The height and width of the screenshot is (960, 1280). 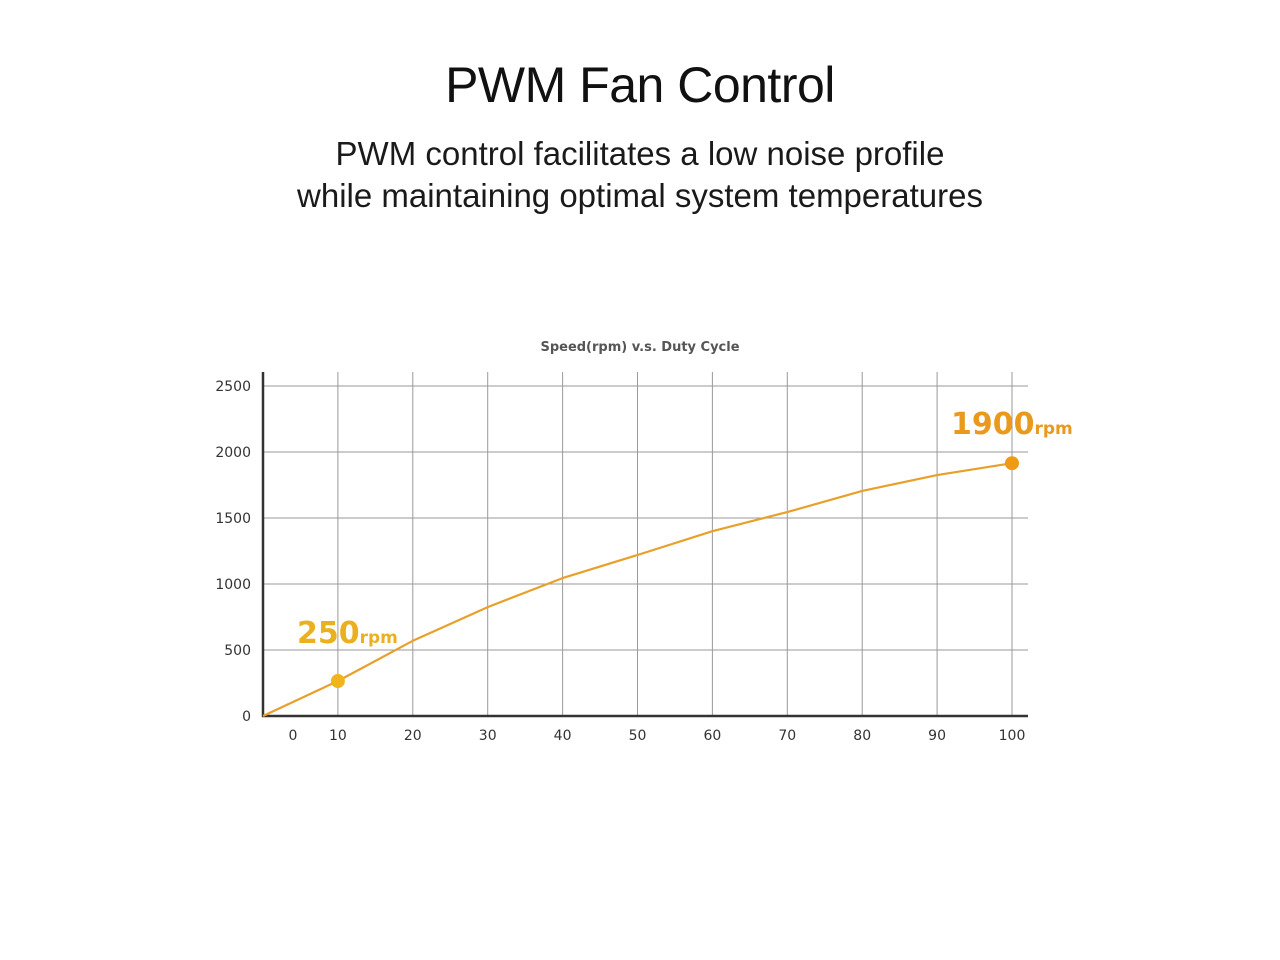 What do you see at coordinates (638, 736) in the screenshot?
I see `x-tick-label: 50` at bounding box center [638, 736].